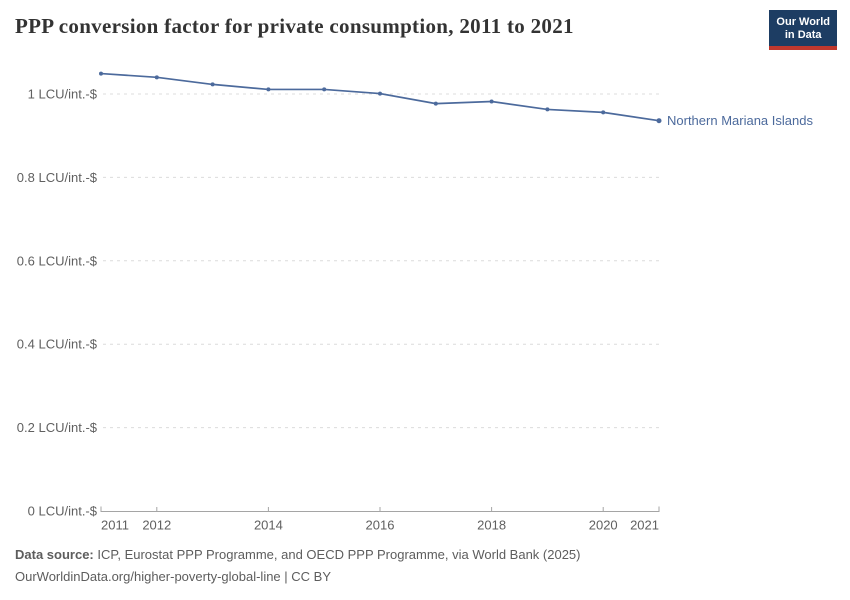 This screenshot has width=850, height=600. What do you see at coordinates (803, 35) in the screenshot?
I see `owid-logo-line2: in Data` at bounding box center [803, 35].